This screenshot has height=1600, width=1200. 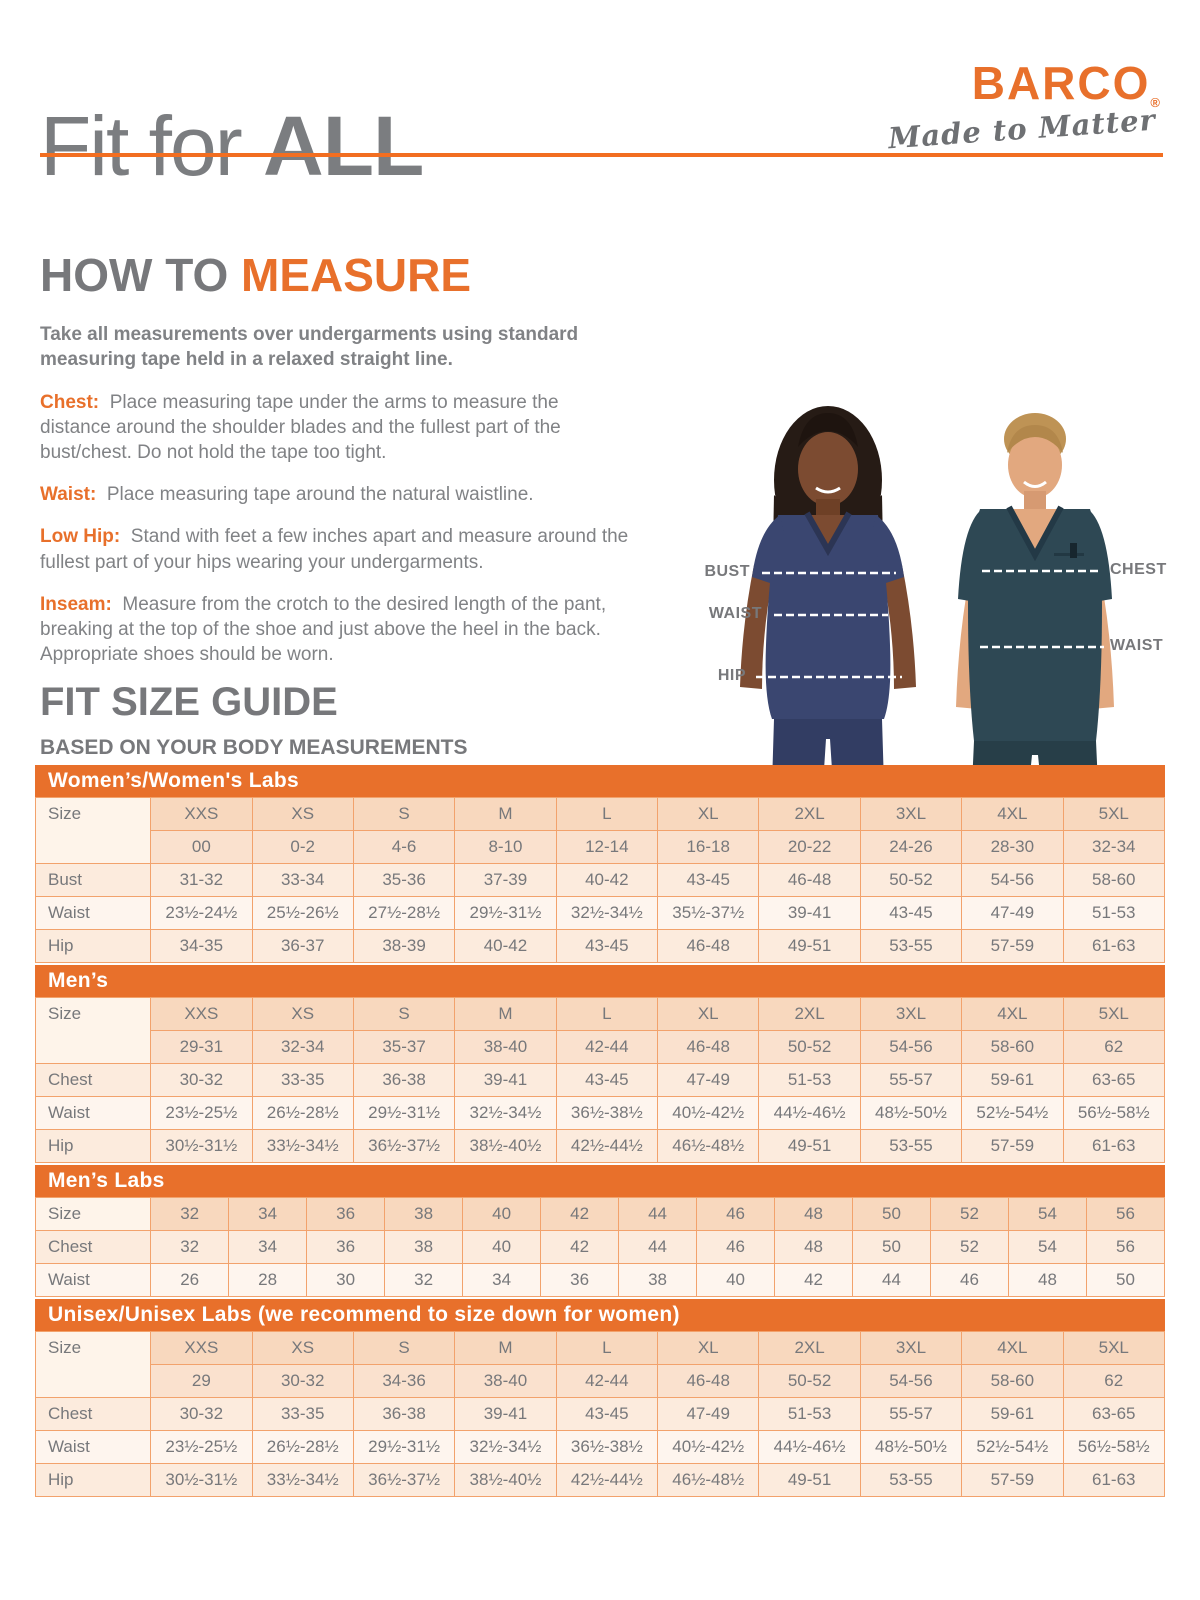 I want to click on numeric-size-cell: 00, so click(x=201, y=847).